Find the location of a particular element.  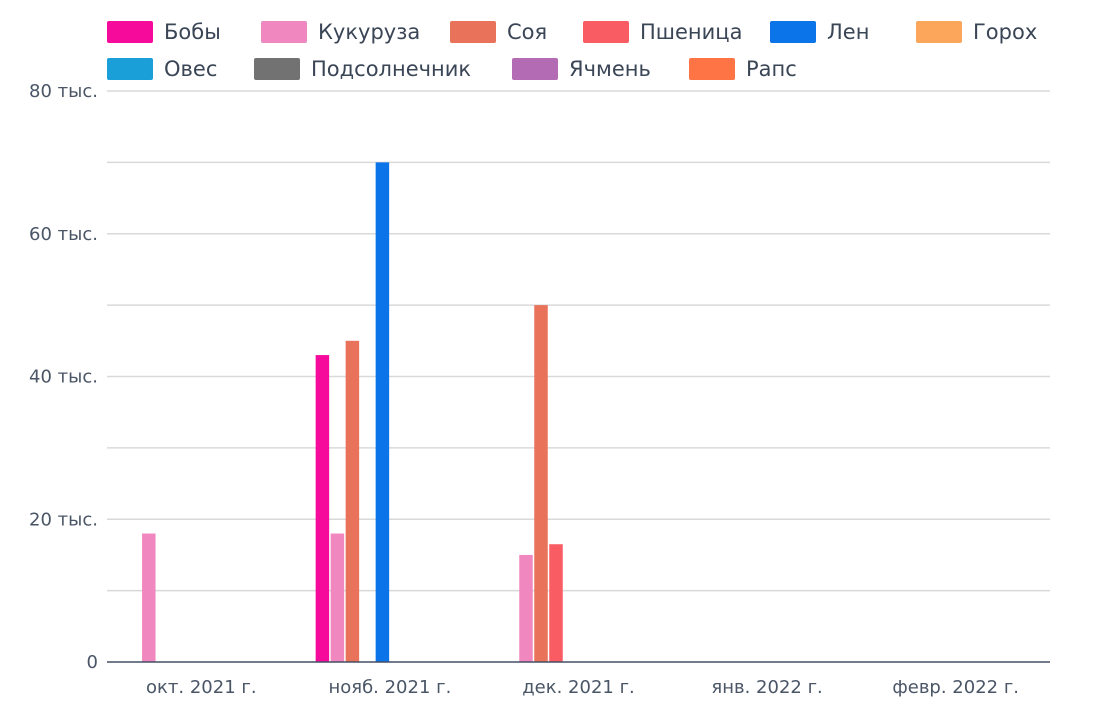

legend-label: Лен is located at coordinates (848, 32).